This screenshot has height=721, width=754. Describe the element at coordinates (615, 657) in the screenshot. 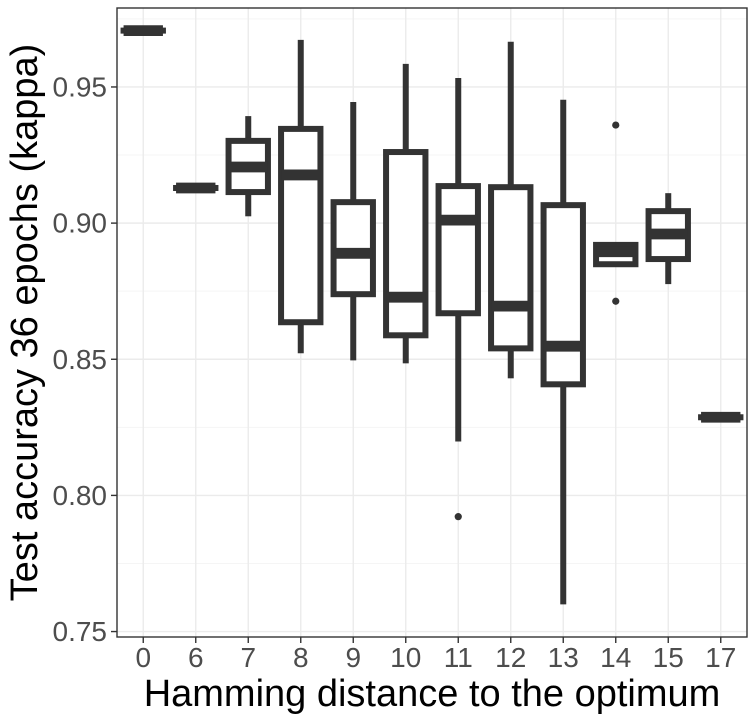

I see `x-tick-label: 14` at that location.